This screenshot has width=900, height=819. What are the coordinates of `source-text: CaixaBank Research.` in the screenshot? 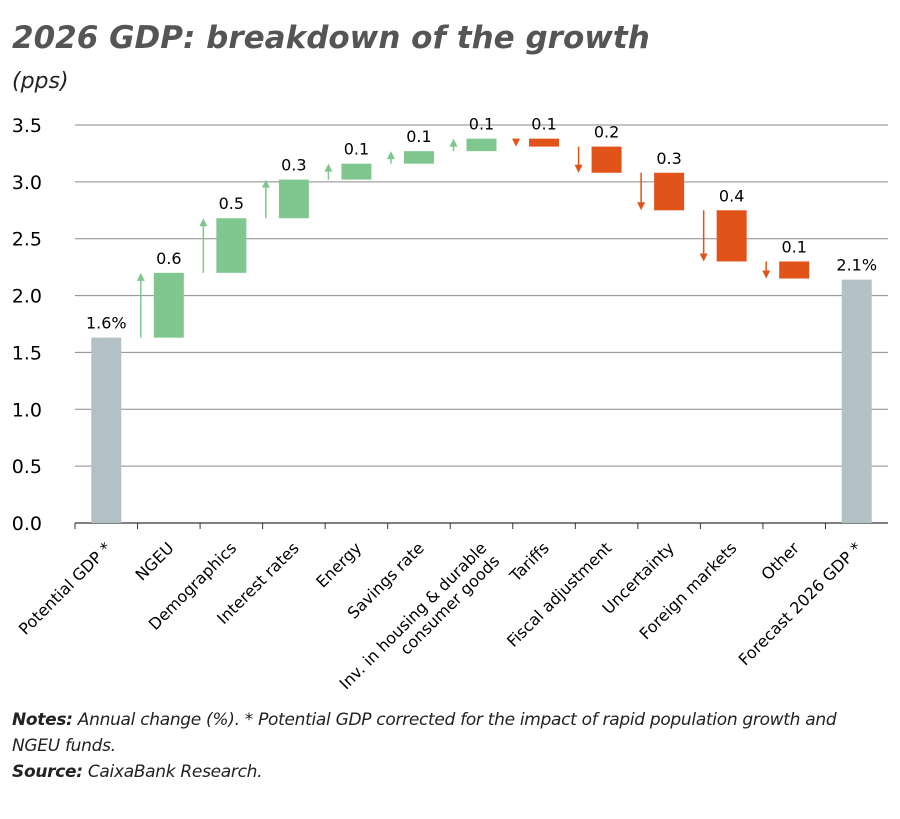 It's located at (175, 772).